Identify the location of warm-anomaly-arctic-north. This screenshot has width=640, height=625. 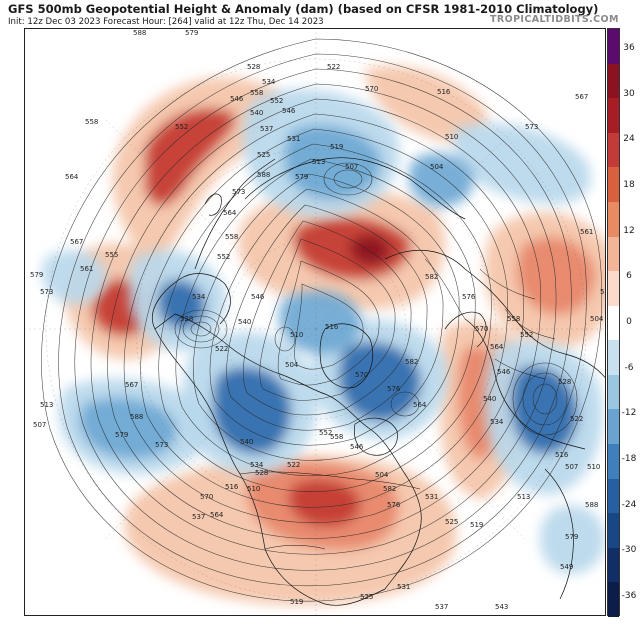
(426, 104).